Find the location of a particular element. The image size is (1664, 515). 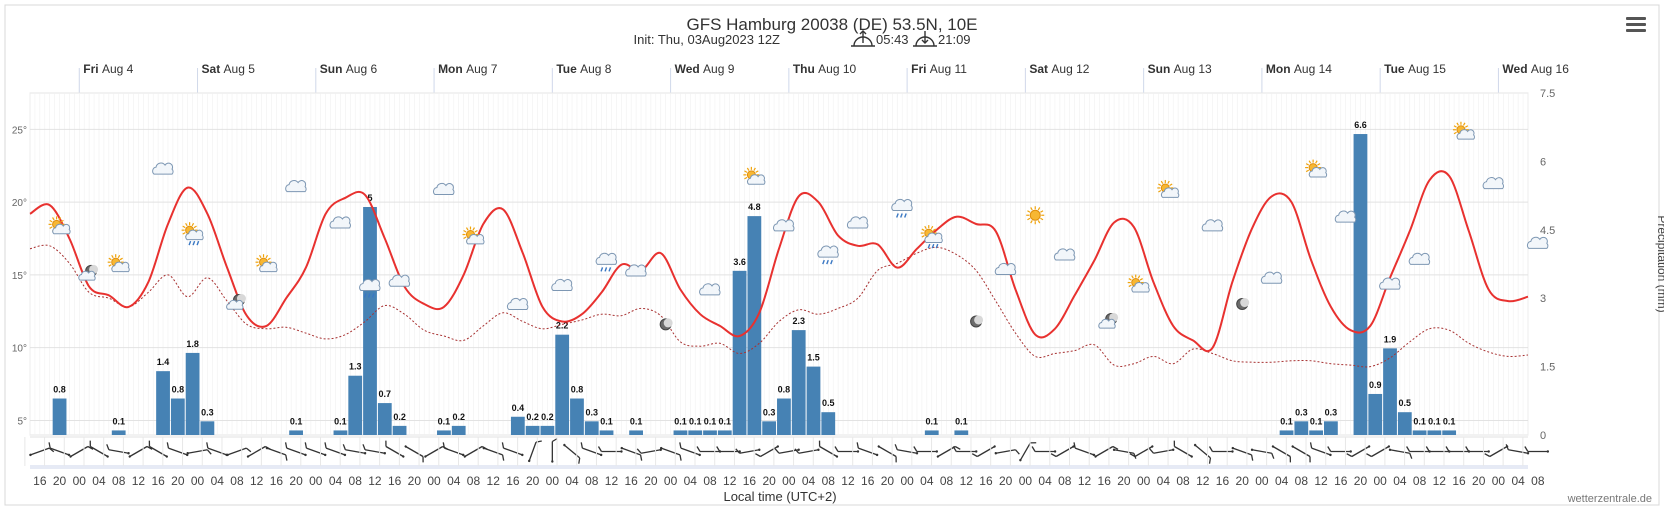

precipitation-value-label: 1.9 is located at coordinates (1390, 339).